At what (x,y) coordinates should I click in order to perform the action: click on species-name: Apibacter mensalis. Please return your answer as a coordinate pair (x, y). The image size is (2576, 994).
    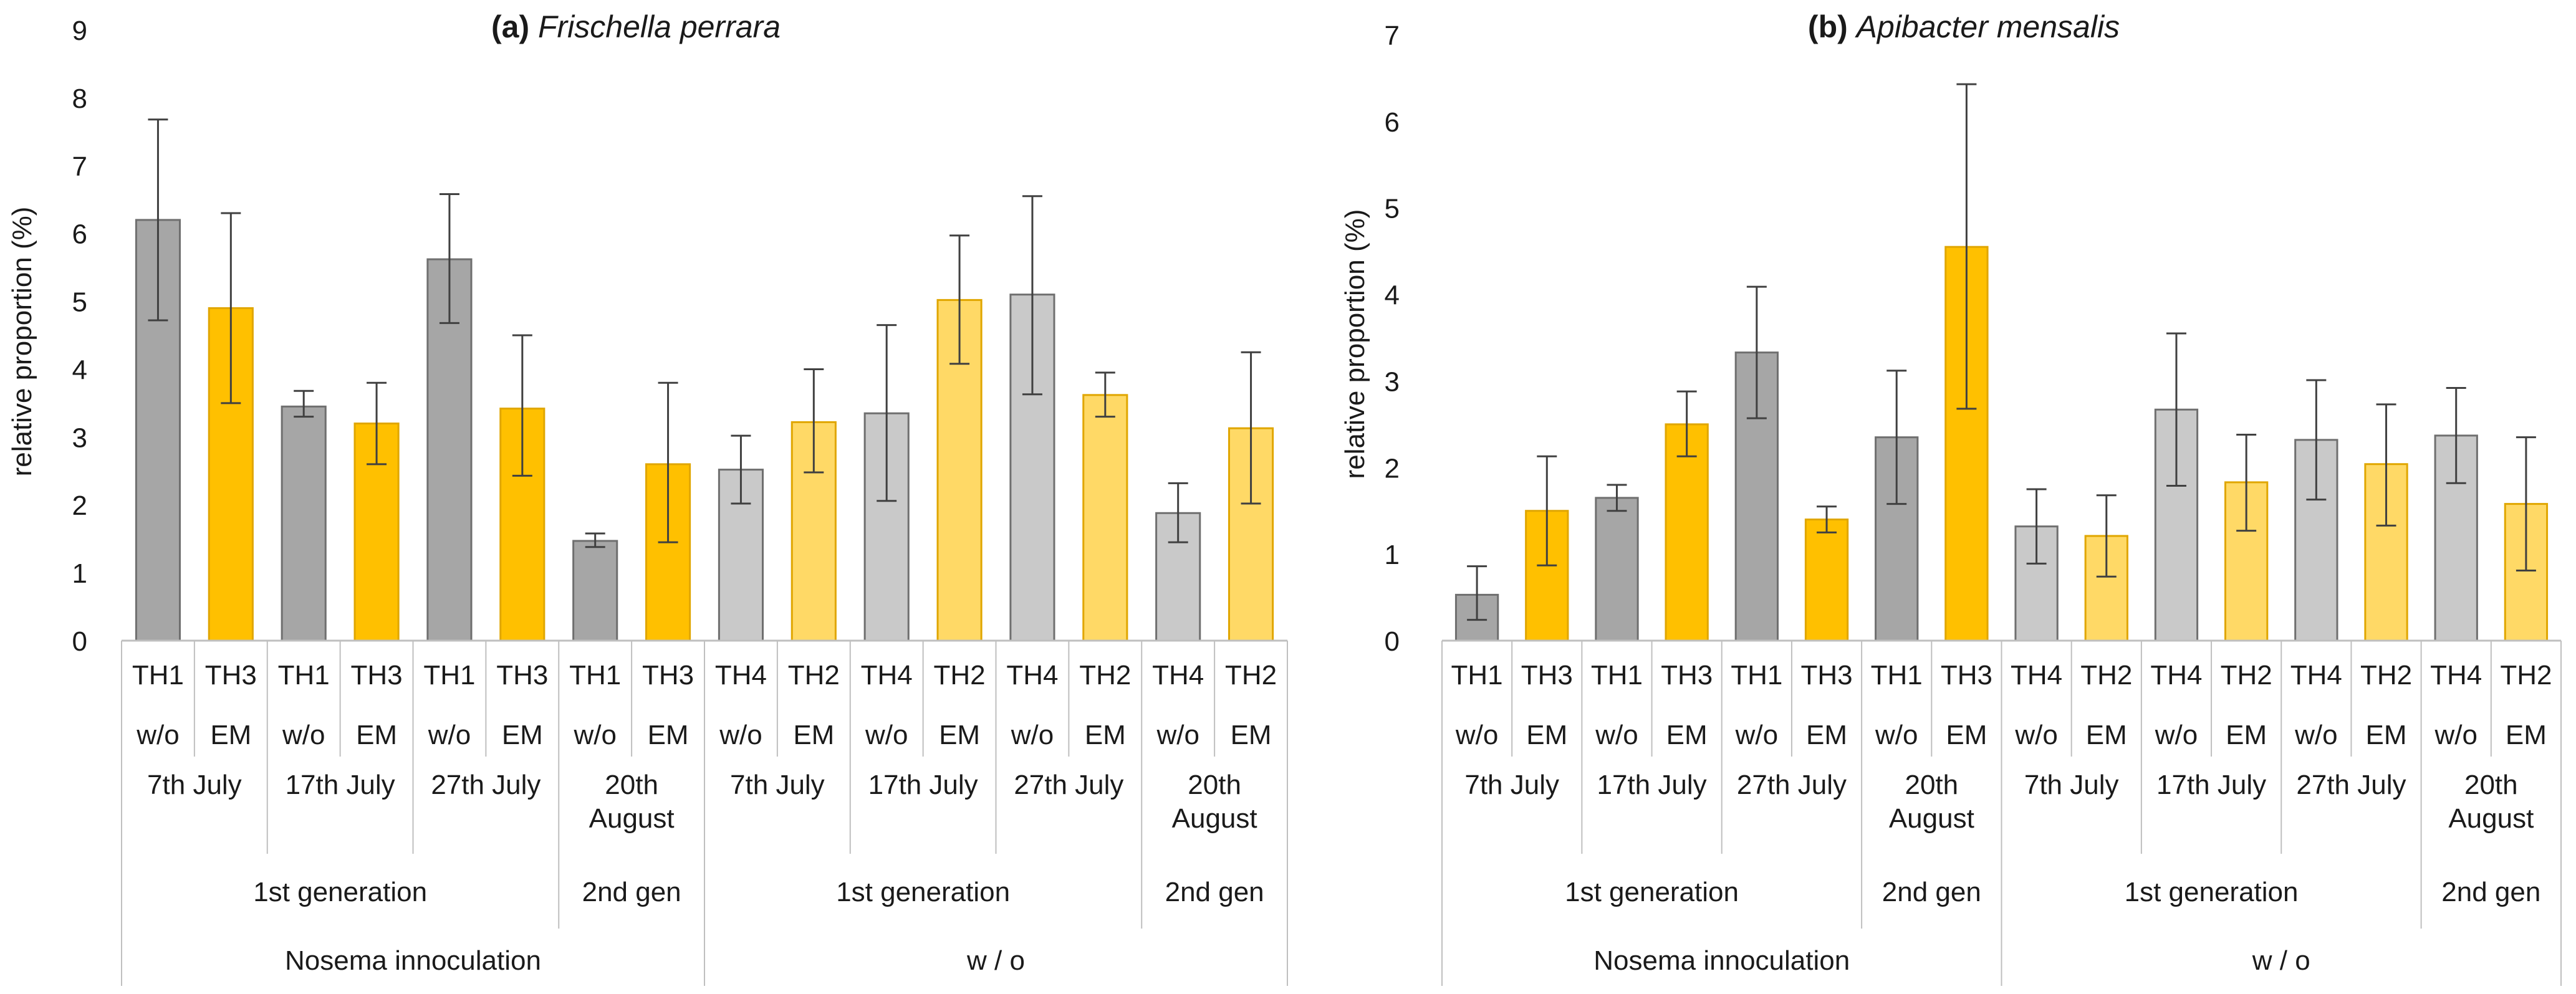
    Looking at the image, I should click on (1987, 26).